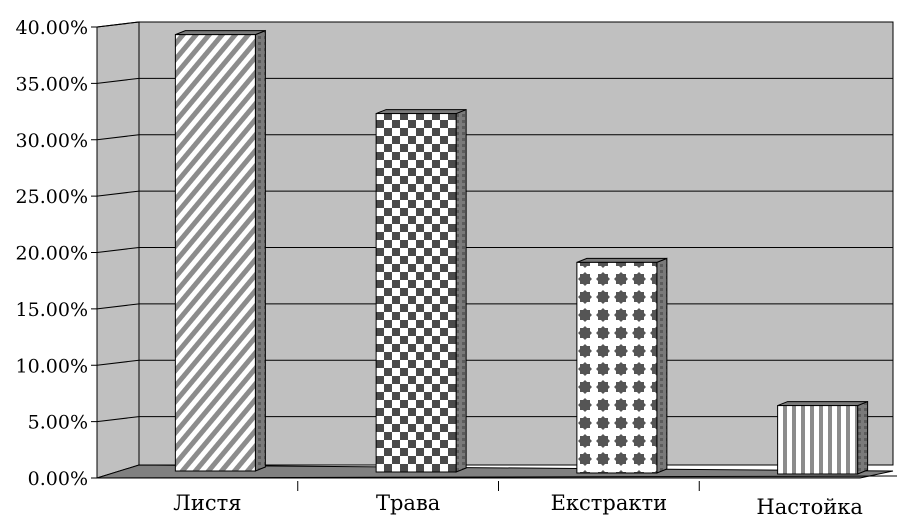  I want to click on x-tick-label: Трава, so click(408, 503).